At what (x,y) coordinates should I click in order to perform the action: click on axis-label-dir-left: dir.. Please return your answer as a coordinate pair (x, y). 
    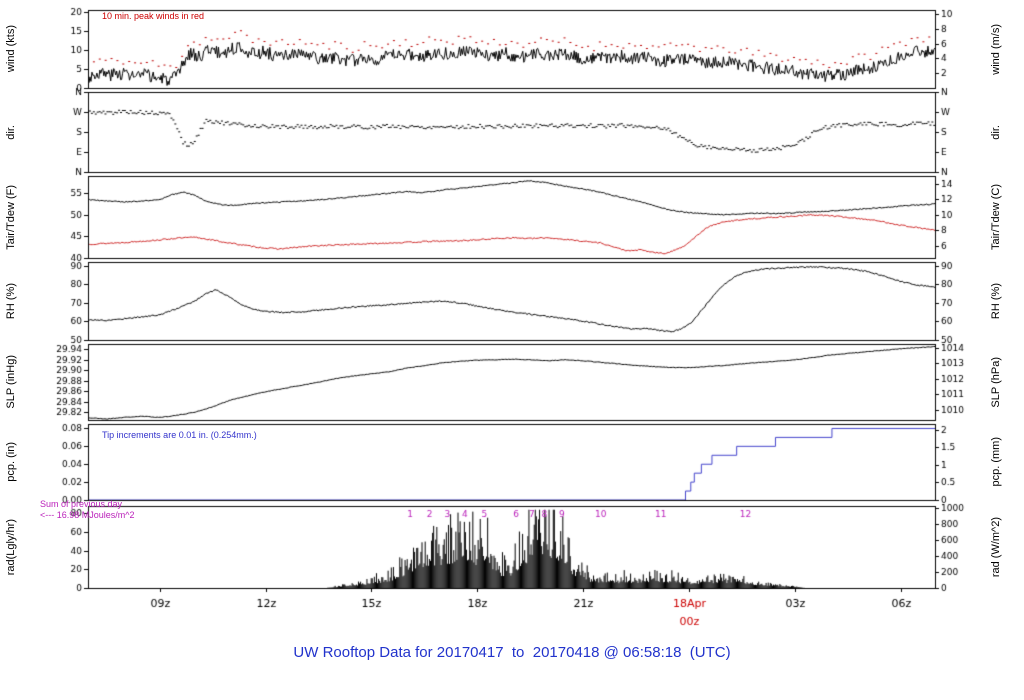
    Looking at the image, I should click on (11, 132).